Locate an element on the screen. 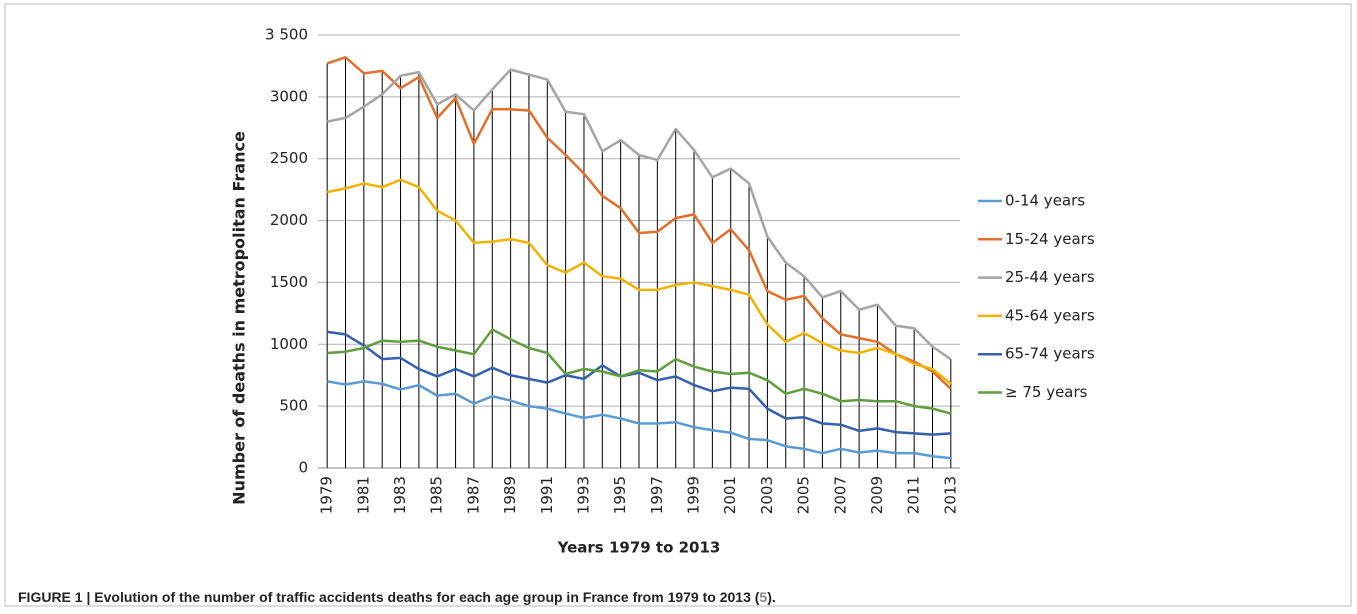 The image size is (1357, 614). legend-label: 15-24 years is located at coordinates (1050, 239).